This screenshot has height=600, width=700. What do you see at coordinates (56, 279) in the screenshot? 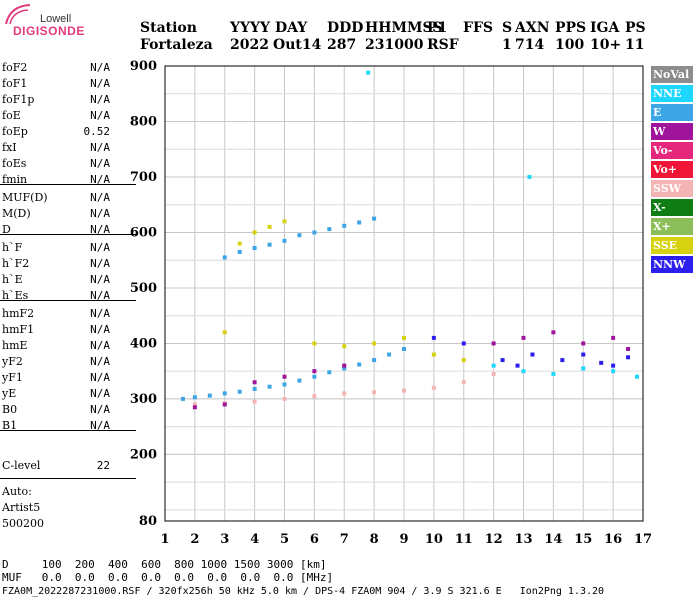
I see `parameter-row: h`E N/A` at bounding box center [56, 279].